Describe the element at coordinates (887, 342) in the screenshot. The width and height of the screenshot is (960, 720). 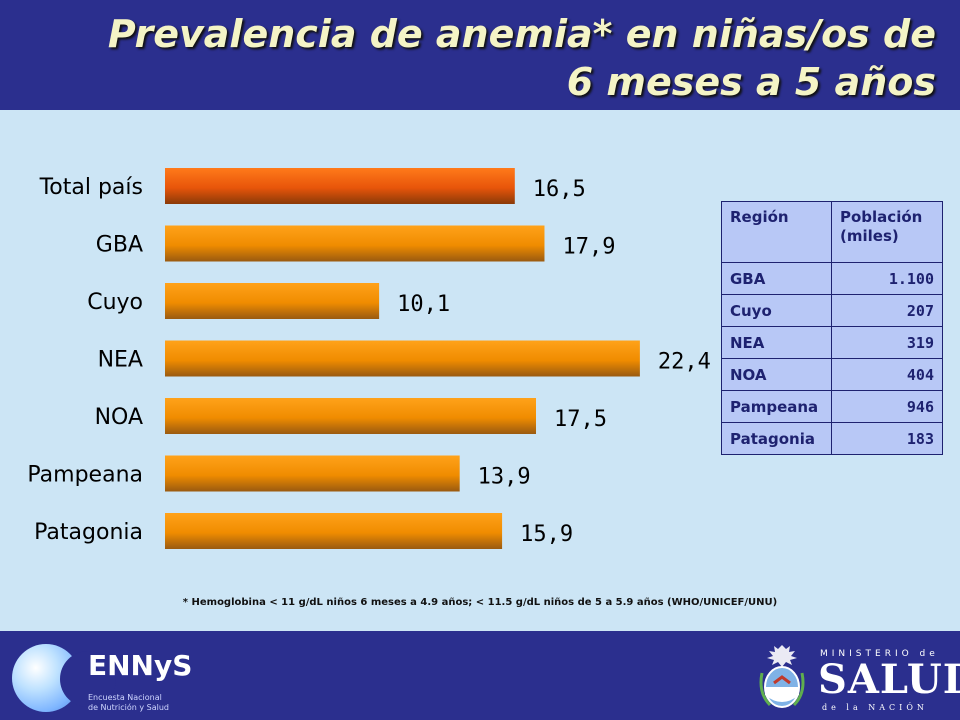
I see `population-cell: 319` at that location.